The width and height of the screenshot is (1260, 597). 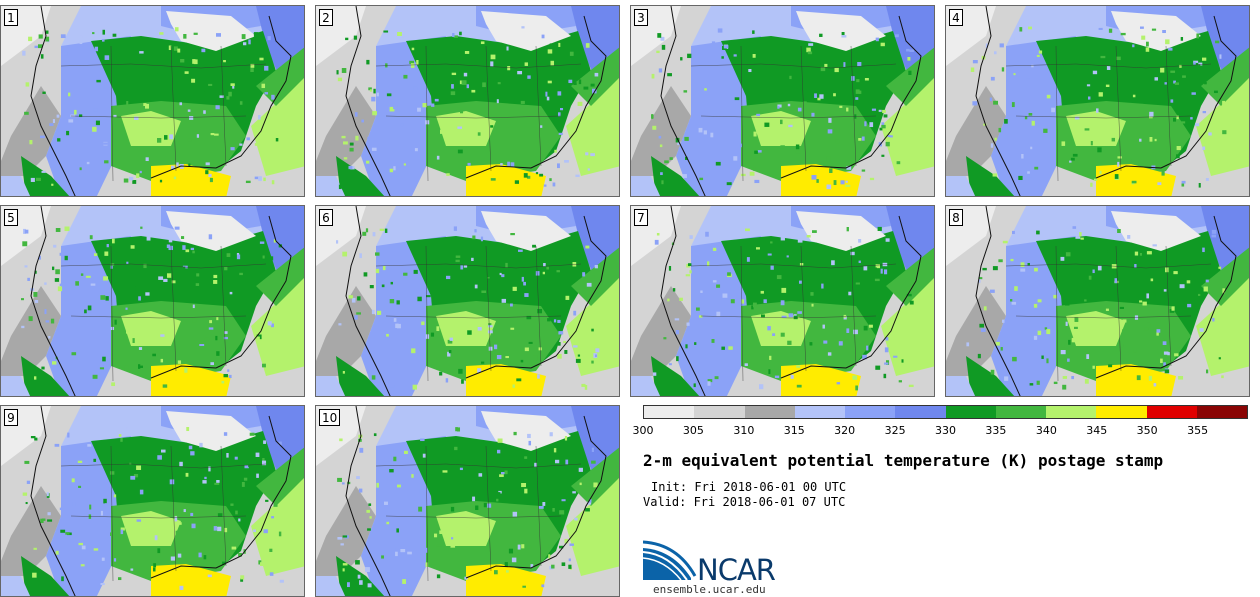 What do you see at coordinates (670, 560) in the screenshot?
I see `ncar-logo-icon` at bounding box center [670, 560].